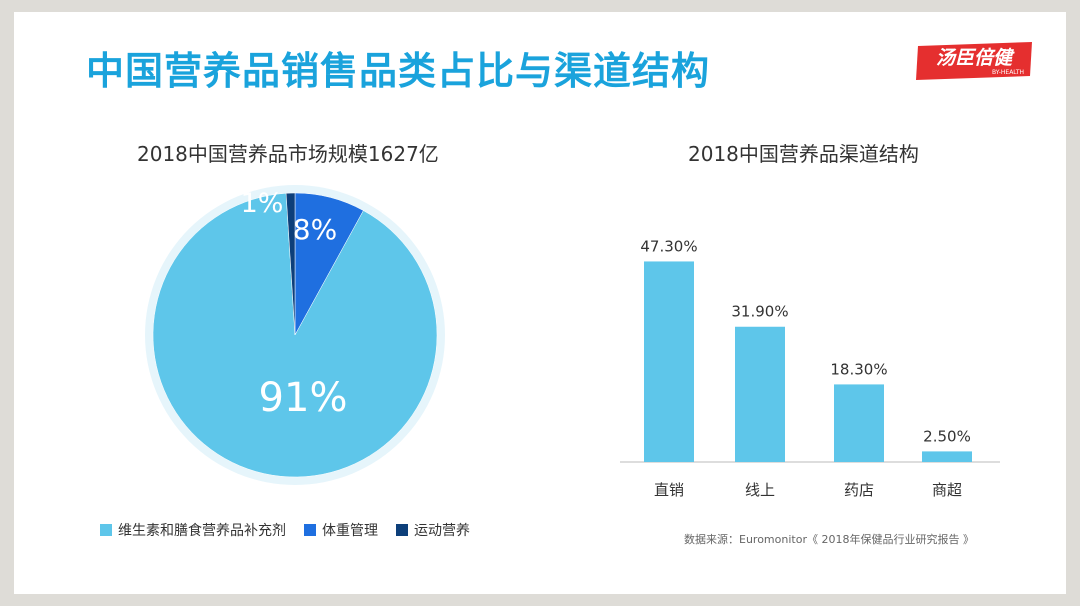 This screenshot has height=606, width=1080. What do you see at coordinates (668, 246) in the screenshot?
I see `bar-value-label: 47.30%` at bounding box center [668, 246].